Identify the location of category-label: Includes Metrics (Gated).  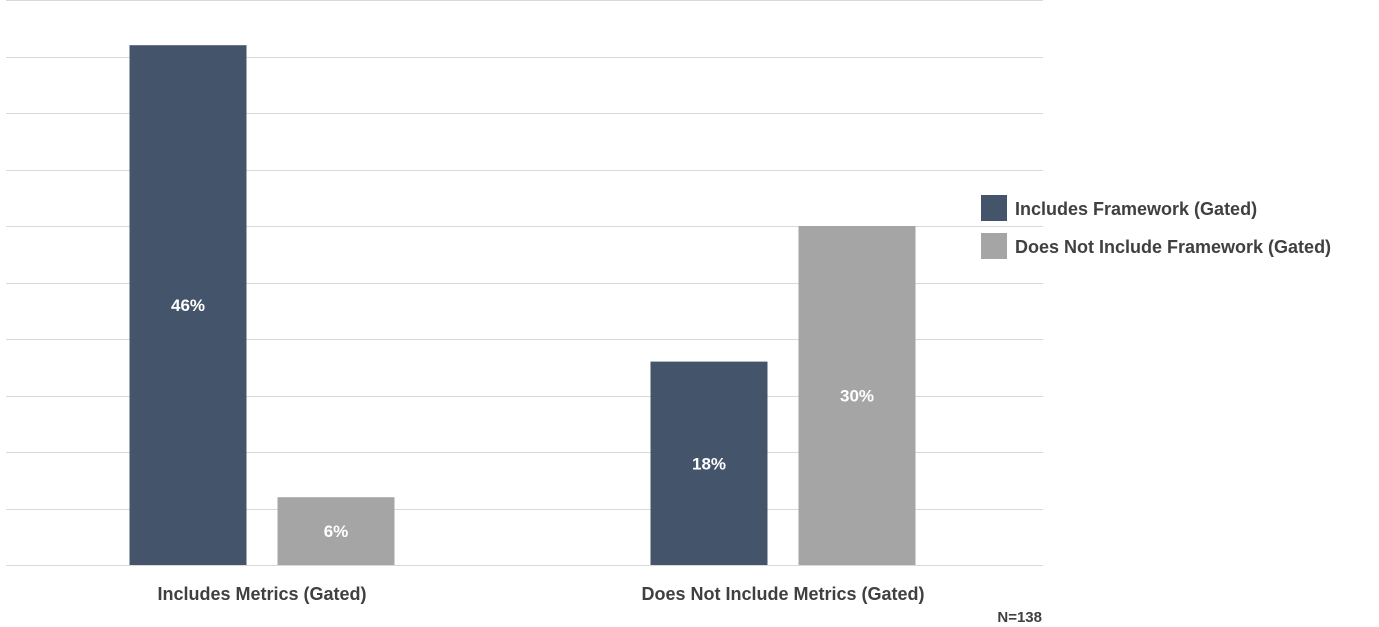
(261, 594).